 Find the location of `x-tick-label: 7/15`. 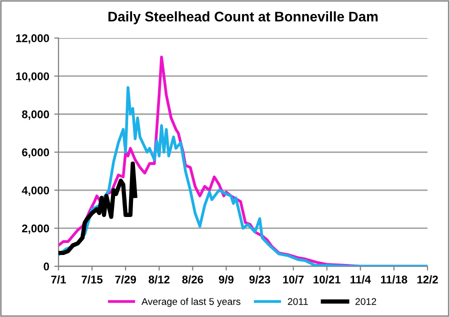

x-tick-label: 7/15 is located at coordinates (92, 279).